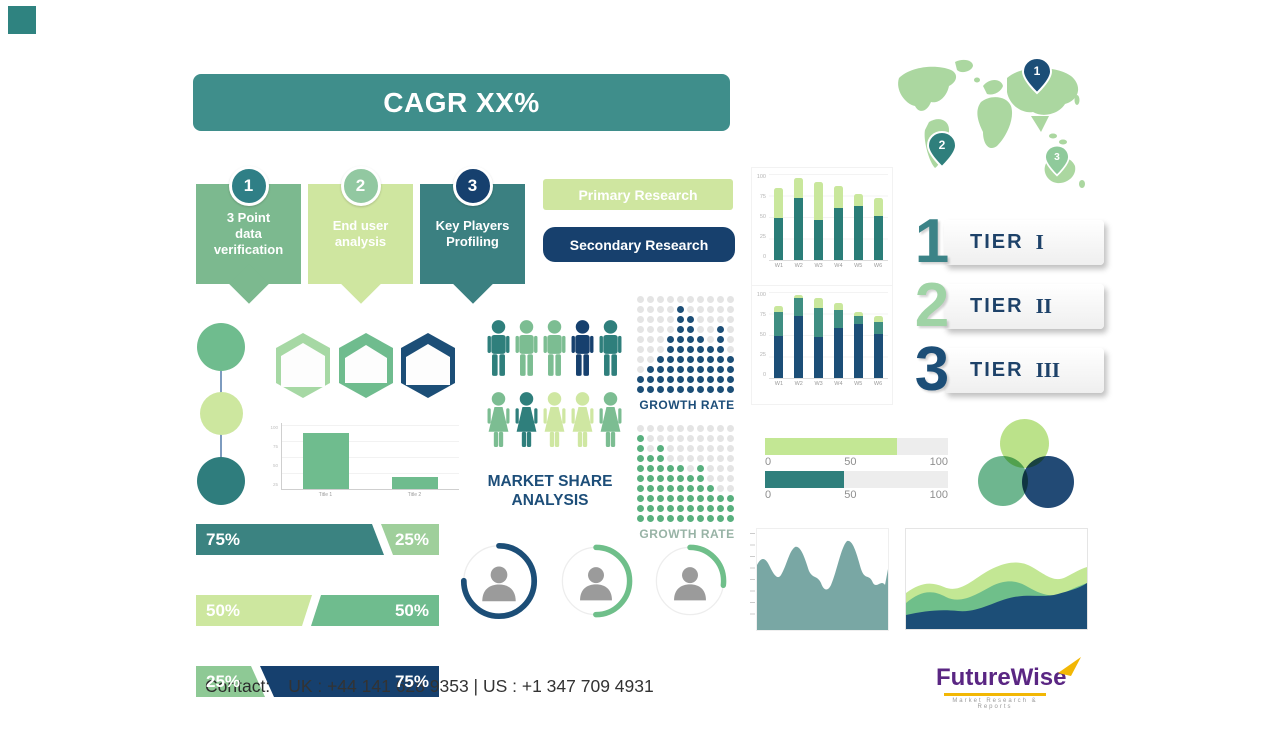 This screenshot has width=1280, height=731. I want to click on tier-row-2: 2 TIER II, so click(1006, 306).